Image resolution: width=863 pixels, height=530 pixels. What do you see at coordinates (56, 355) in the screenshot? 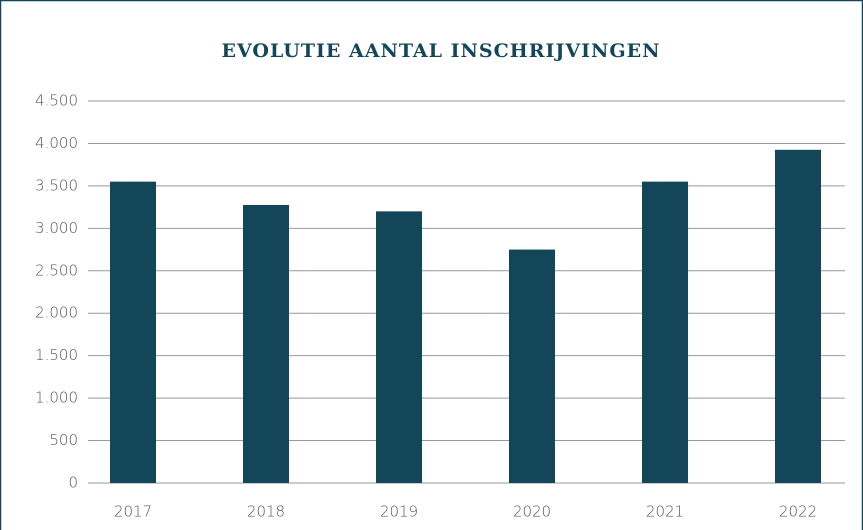
I see `y-tick-label: 1.500` at bounding box center [56, 355].